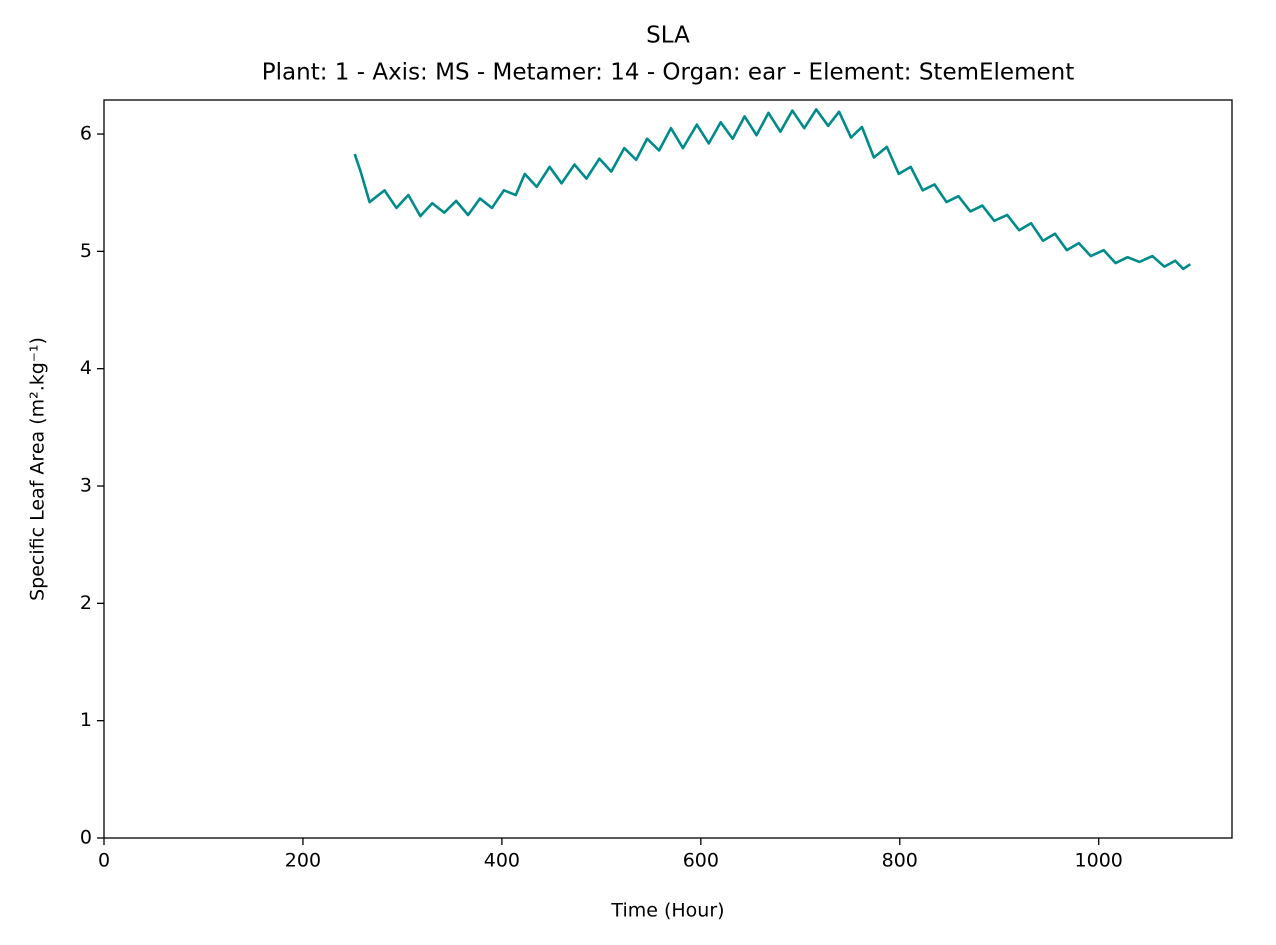 The height and width of the screenshot is (945, 1276). Describe the element at coordinates (502, 861) in the screenshot. I see `x-tick-label: 400` at that location.